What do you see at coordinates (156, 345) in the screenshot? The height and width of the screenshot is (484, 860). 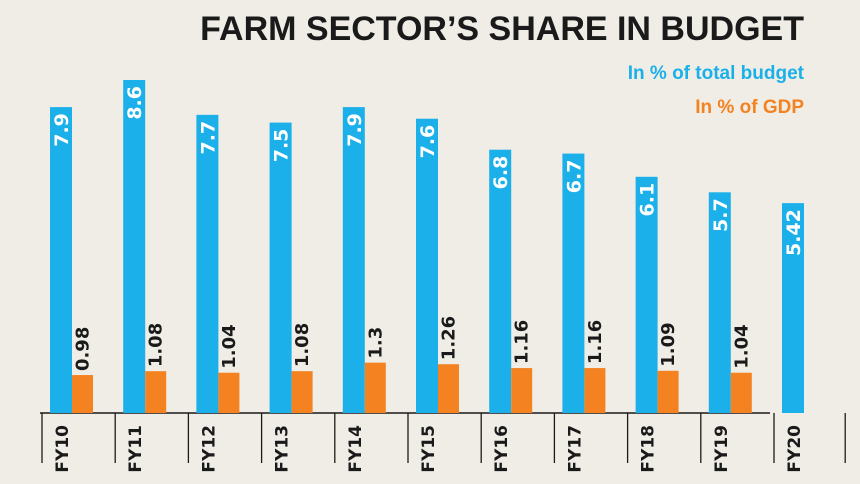 I see `label-gdp-fy11: 1.08` at bounding box center [156, 345].